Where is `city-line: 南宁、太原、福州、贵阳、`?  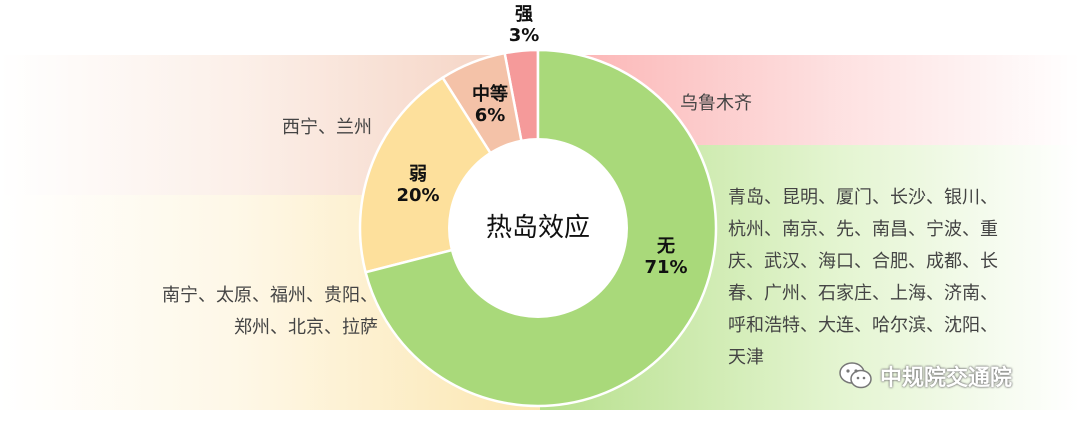 city-line: 南宁、太原、福州、贵阳、 is located at coordinates (270, 295).